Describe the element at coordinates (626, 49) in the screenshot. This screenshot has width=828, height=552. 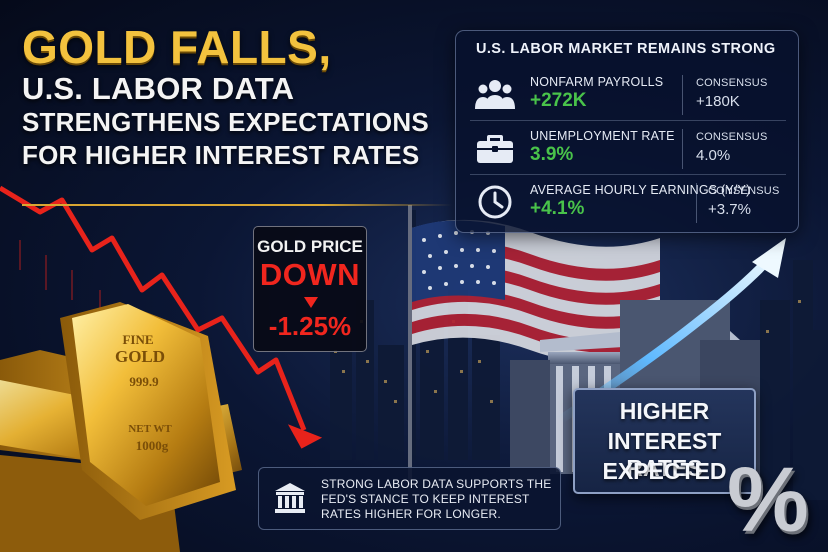
I see `panel-title: U.S. LABOR MARKET REMAINS STRONG` at that location.